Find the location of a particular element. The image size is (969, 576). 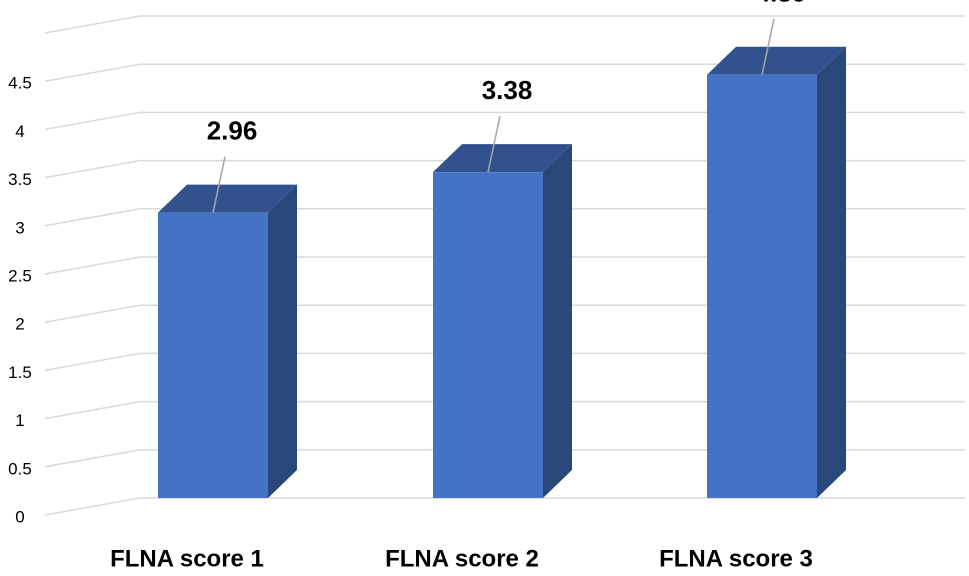

x-tick-label: FLNA score 1 is located at coordinates (187, 558).